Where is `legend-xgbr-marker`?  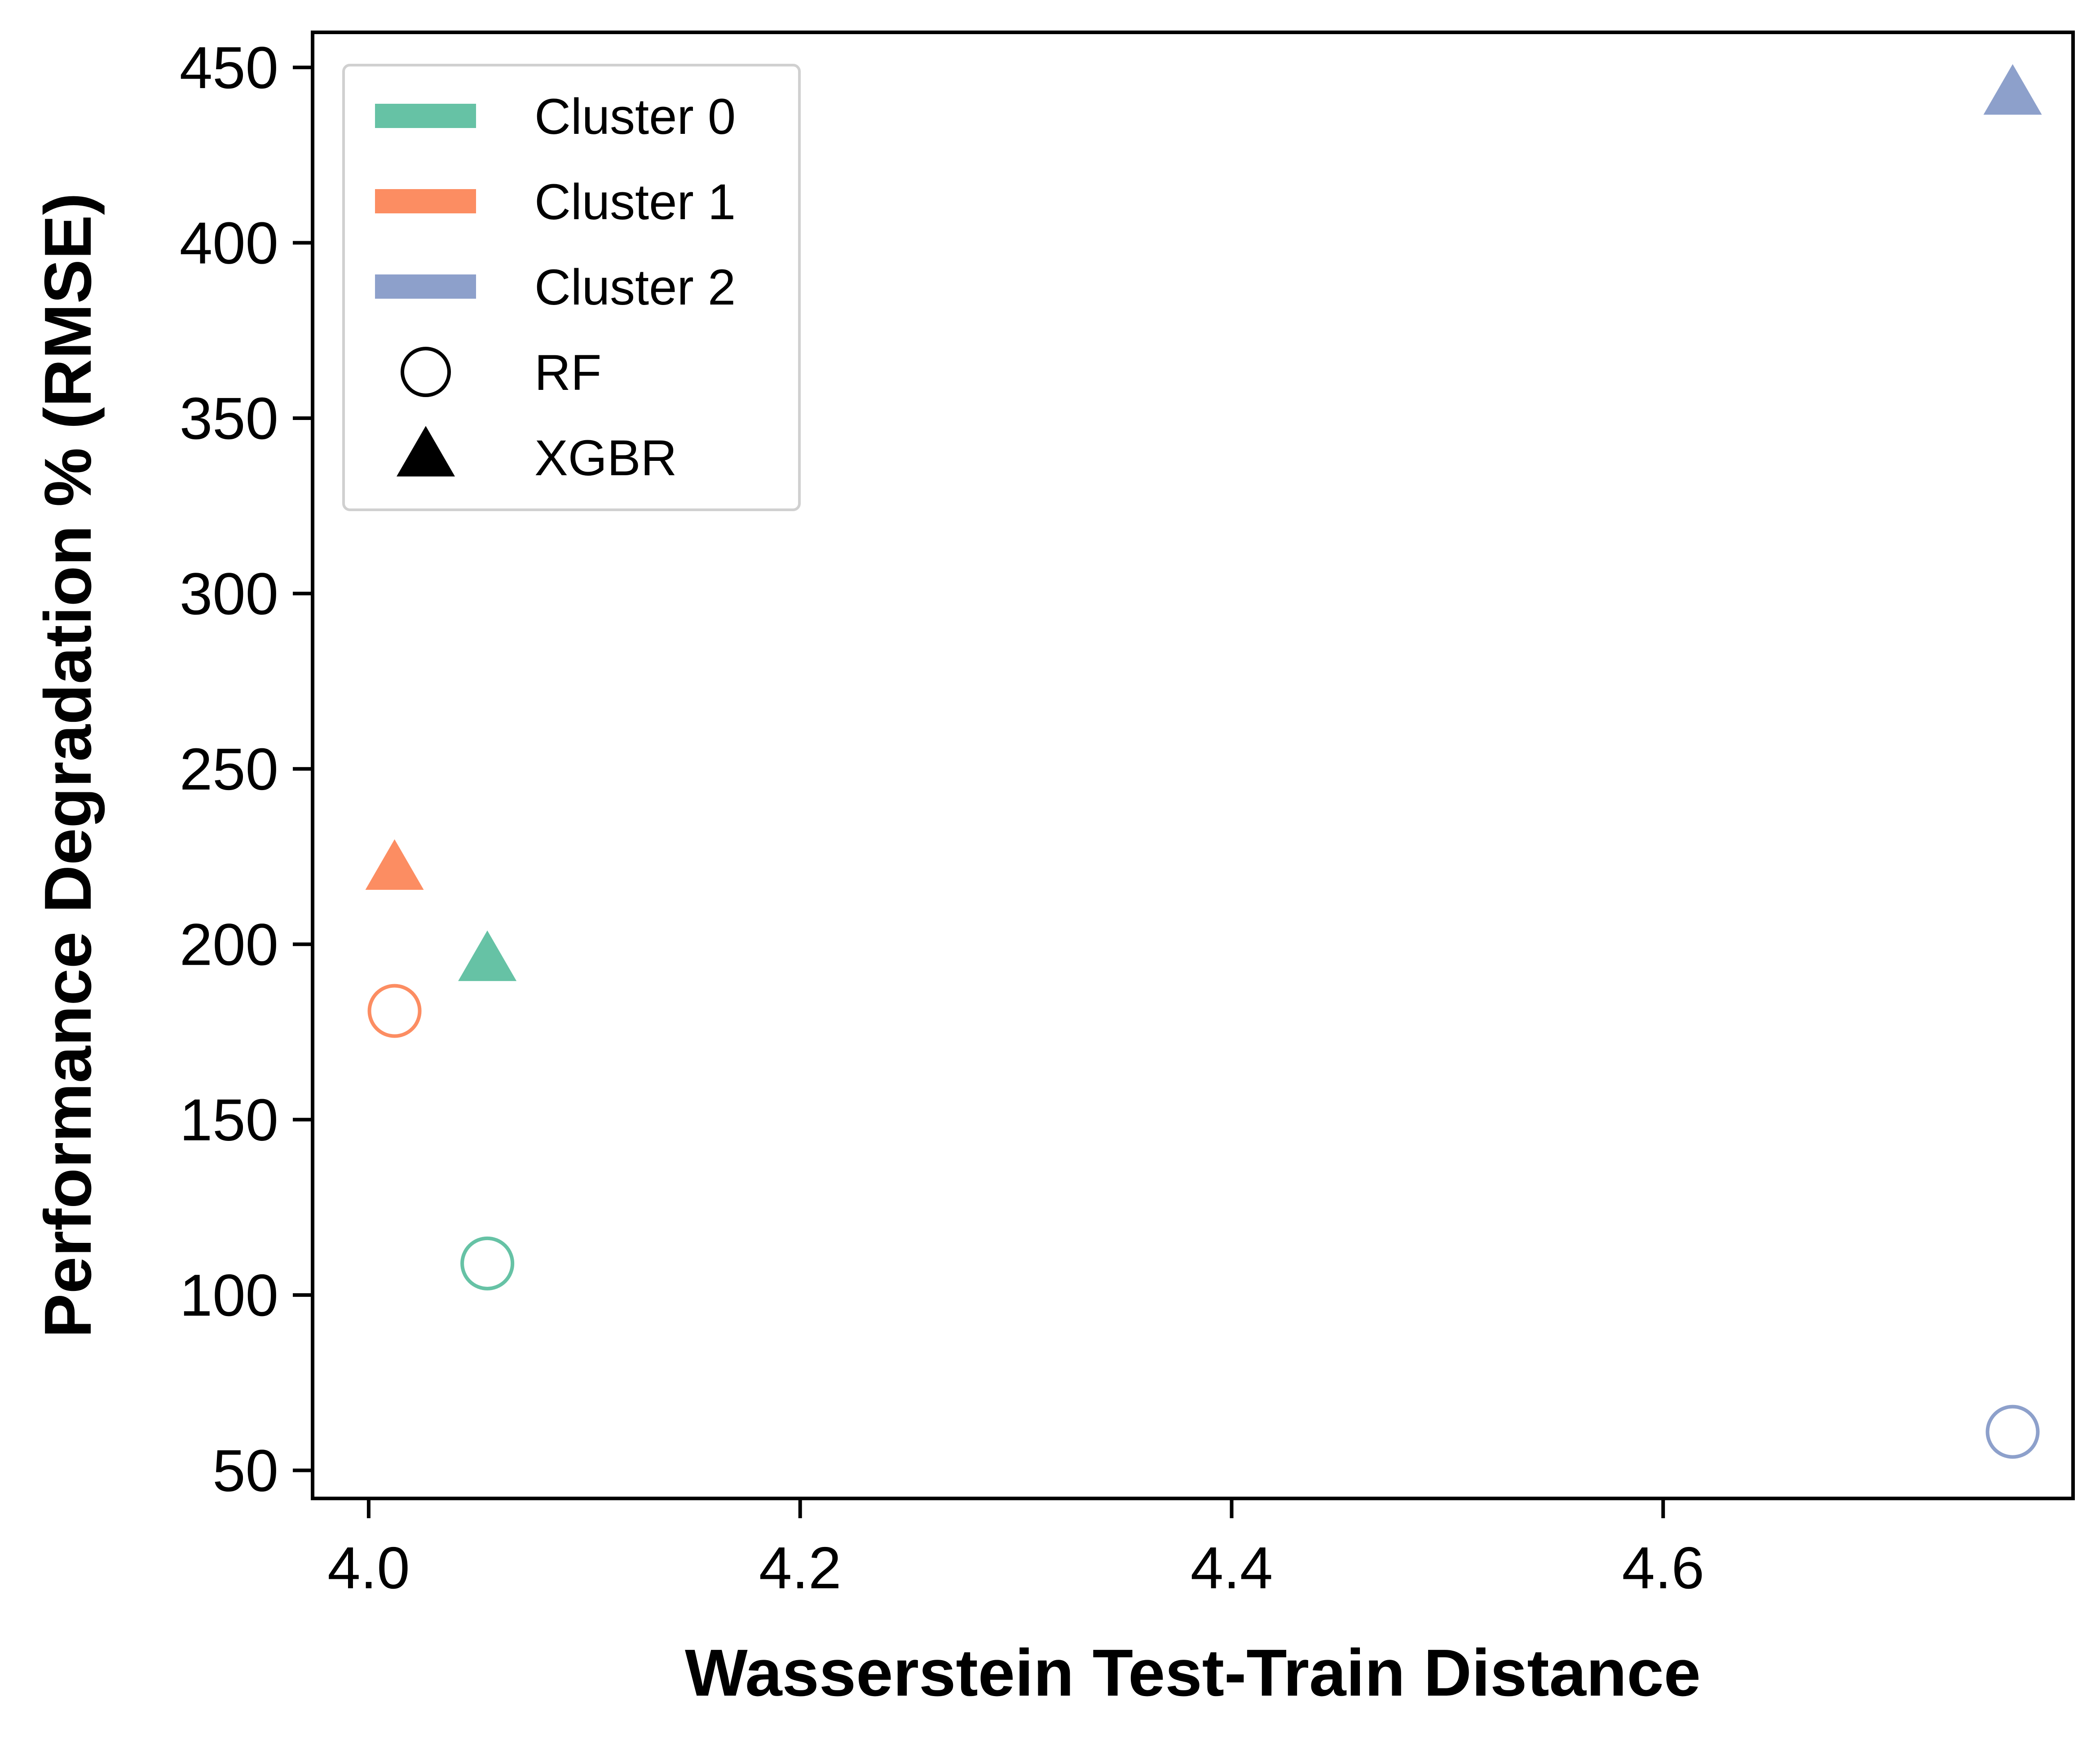 legend-xgbr-marker is located at coordinates (426, 451).